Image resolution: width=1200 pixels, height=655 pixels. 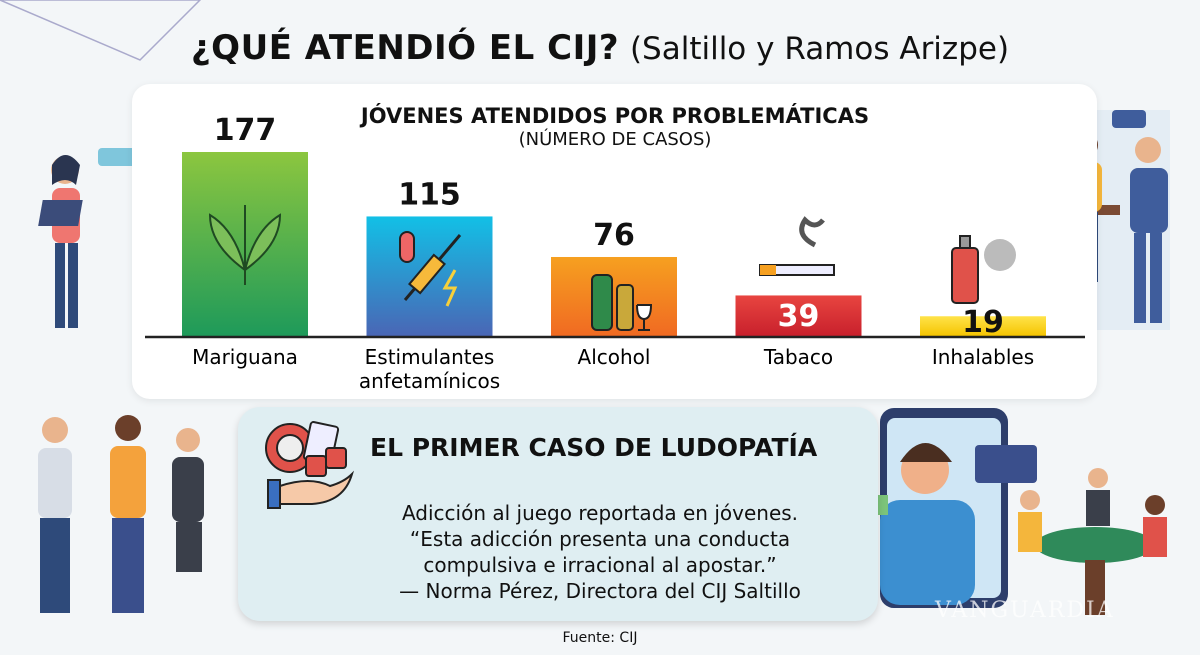 What do you see at coordinates (121, 514) in the screenshot?
I see `team-illustration` at bounding box center [121, 514].